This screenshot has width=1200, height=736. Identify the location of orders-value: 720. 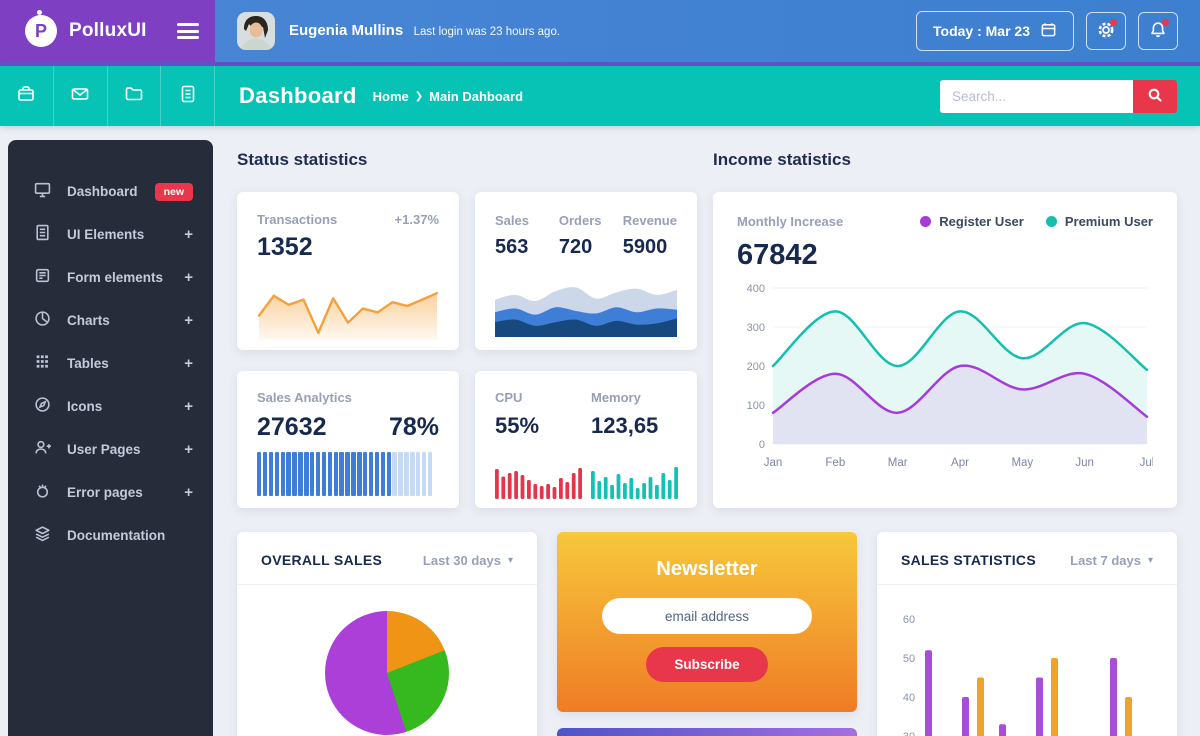
(575, 247).